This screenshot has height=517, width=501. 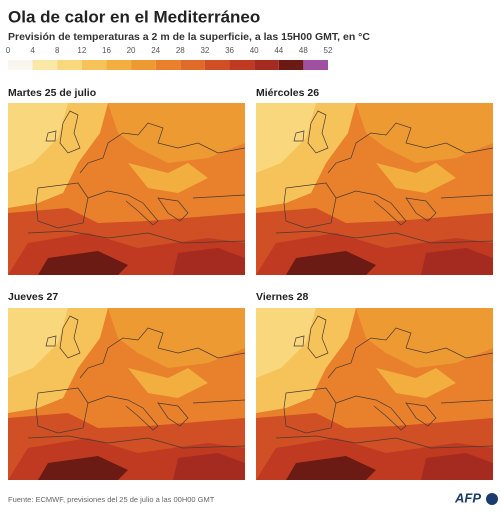 I want to click on legend-tick-label: 0, so click(x=8, y=50).